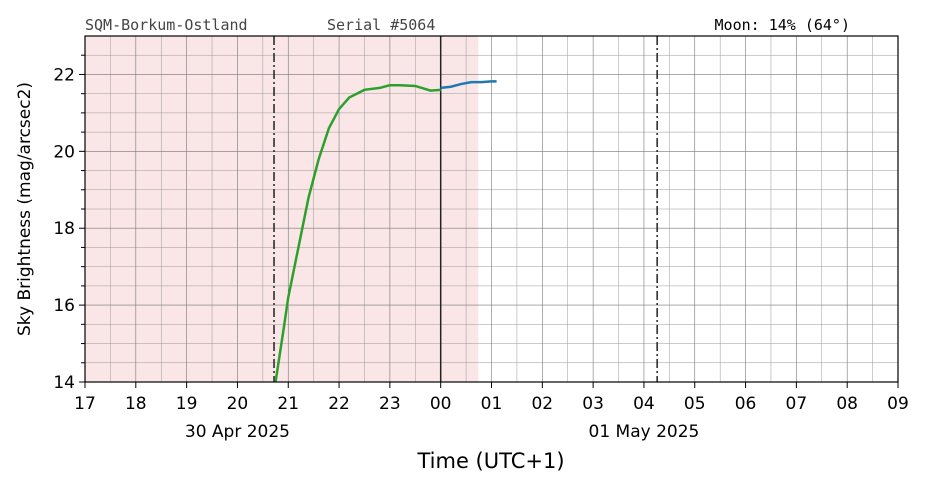  Describe the element at coordinates (166, 25) in the screenshot. I see `station-name: SQM-Borkum-Ostland` at that location.